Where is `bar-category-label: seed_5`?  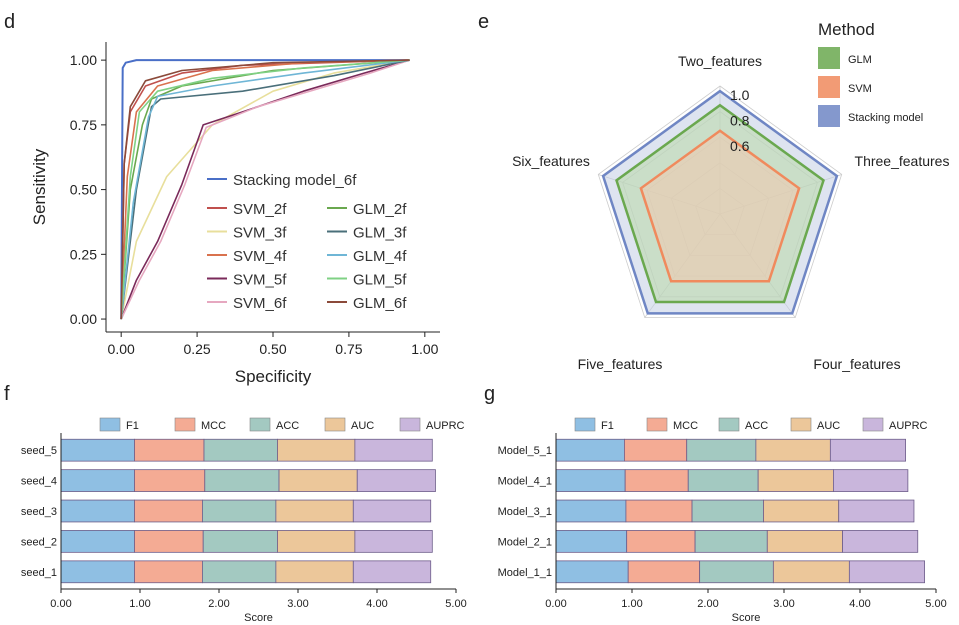
bar-category-label: seed_5 is located at coordinates (39, 451).